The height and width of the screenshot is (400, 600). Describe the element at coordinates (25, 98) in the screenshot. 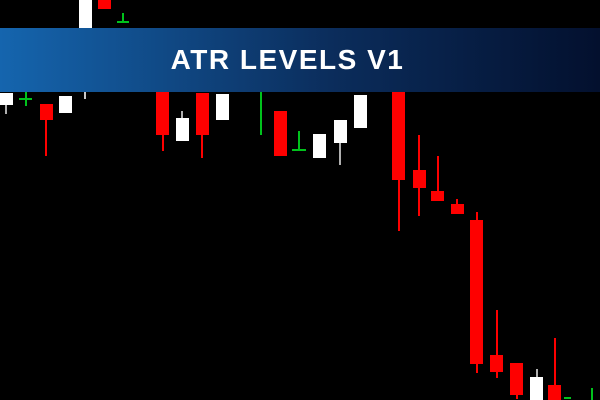

I see `cross-marker-bar` at that location.